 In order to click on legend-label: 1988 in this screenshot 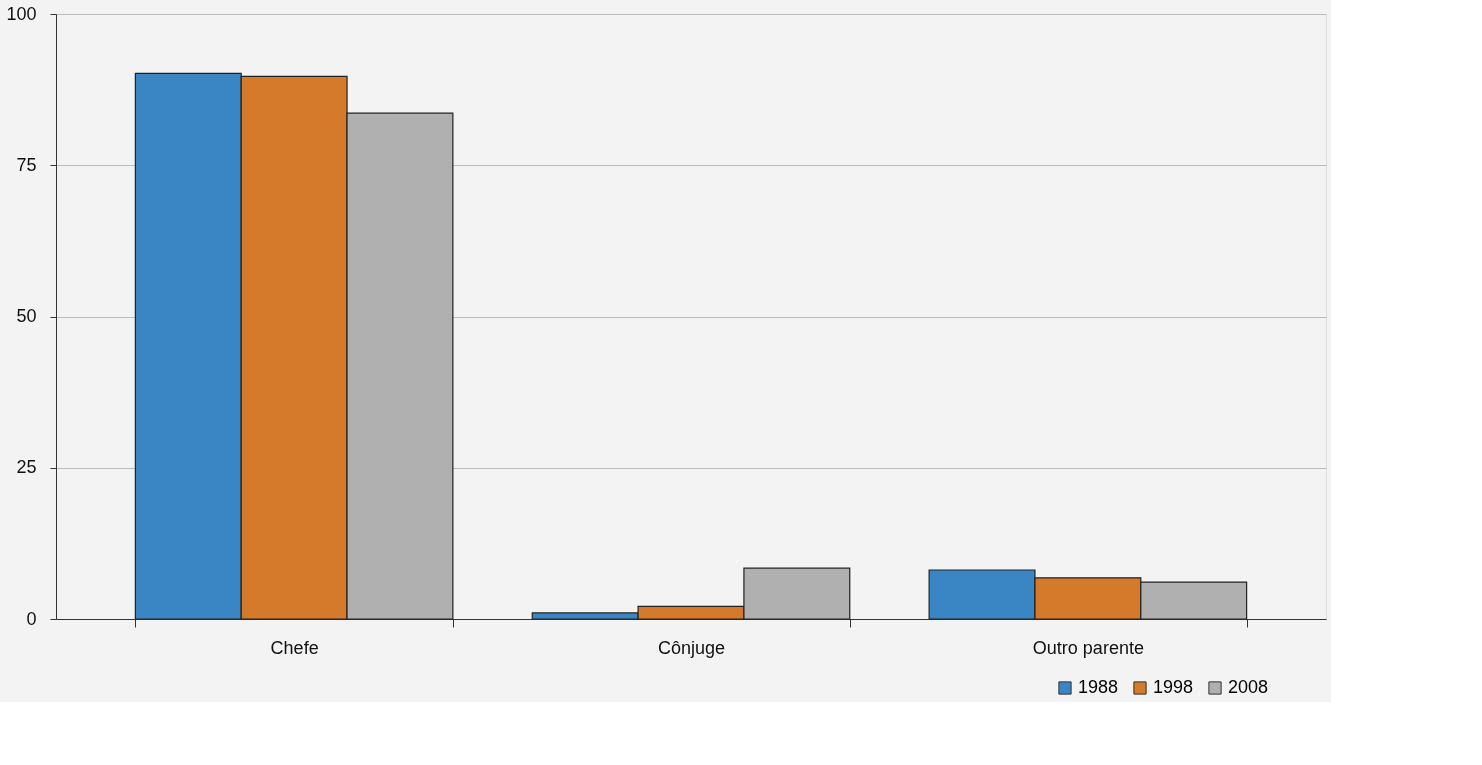, I will do `click(1098, 687)`.